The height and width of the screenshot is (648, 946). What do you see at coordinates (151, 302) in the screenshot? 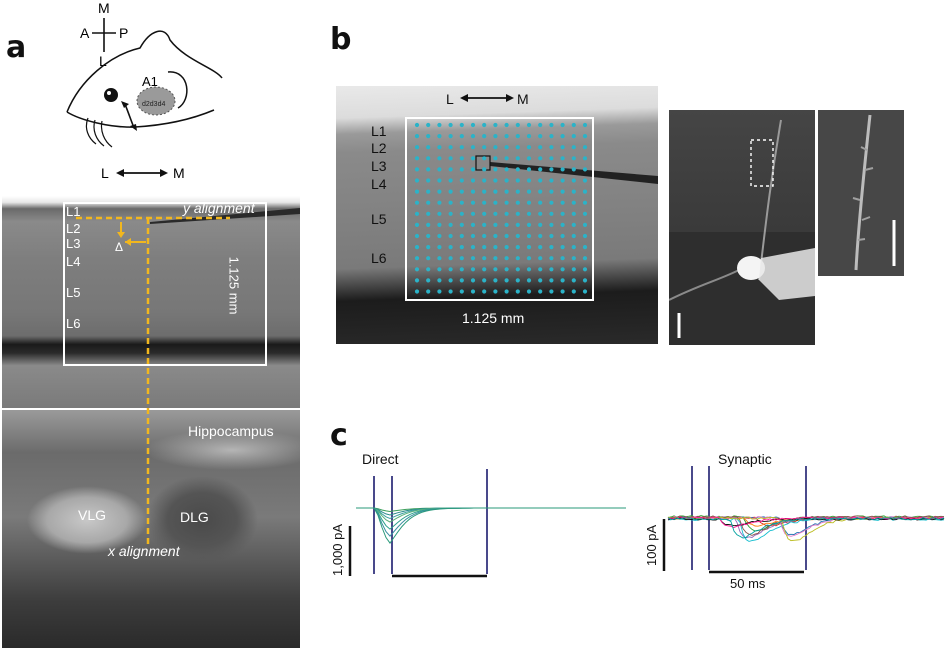
I see `cortex-slice-image` at bounding box center [151, 302].